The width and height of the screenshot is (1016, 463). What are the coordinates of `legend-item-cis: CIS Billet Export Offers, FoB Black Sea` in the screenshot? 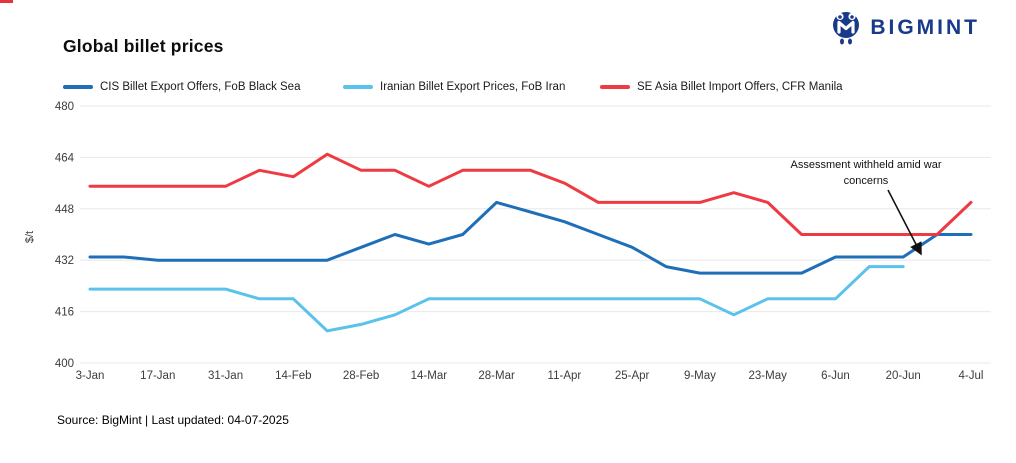 It's located at (181, 87).